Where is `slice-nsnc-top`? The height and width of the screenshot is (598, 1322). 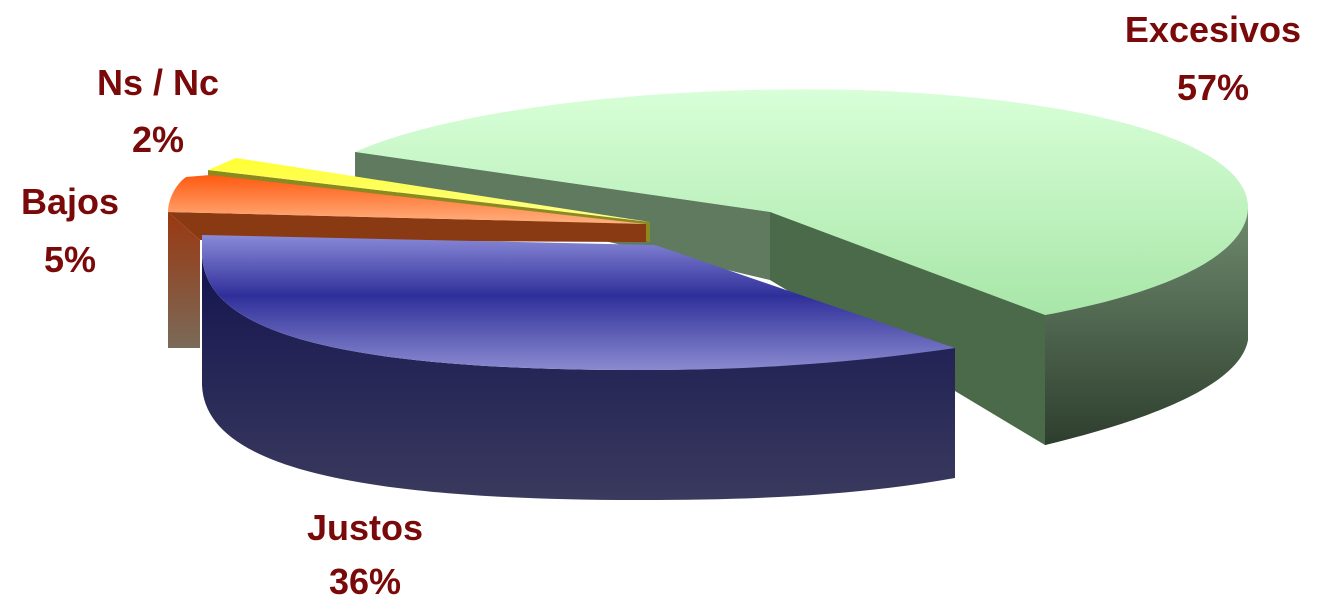 slice-nsnc-top is located at coordinates (429, 190).